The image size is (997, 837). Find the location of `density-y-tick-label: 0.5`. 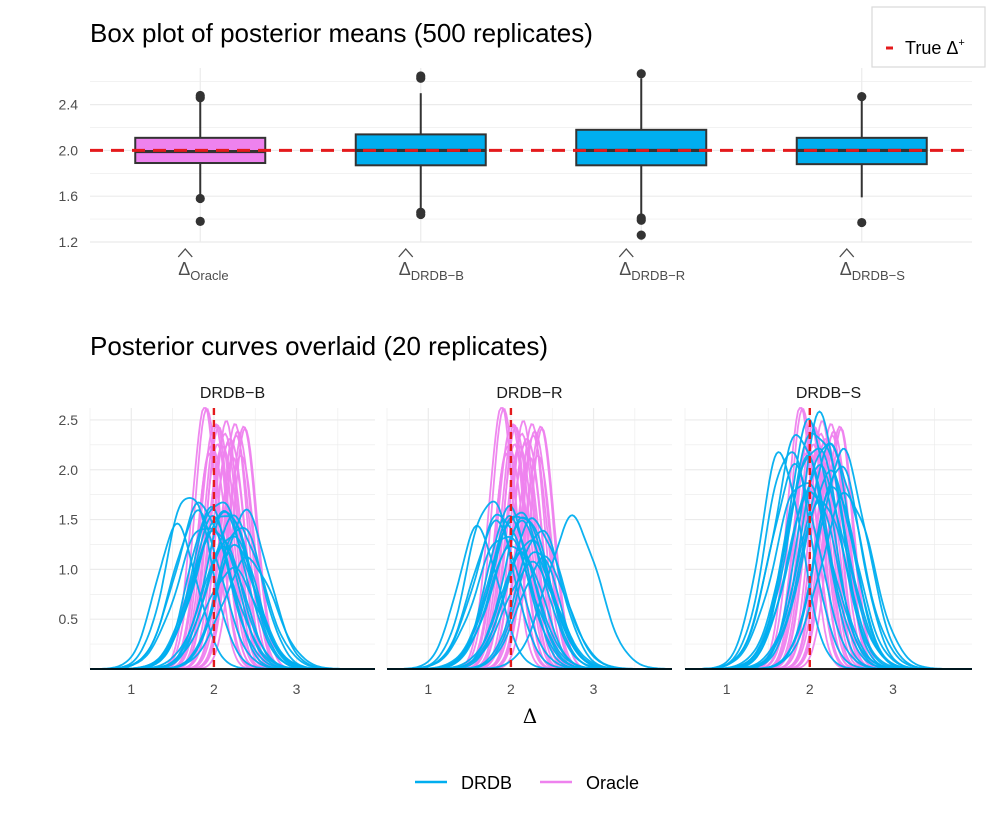

density-y-tick-label: 0.5 is located at coordinates (69, 619).